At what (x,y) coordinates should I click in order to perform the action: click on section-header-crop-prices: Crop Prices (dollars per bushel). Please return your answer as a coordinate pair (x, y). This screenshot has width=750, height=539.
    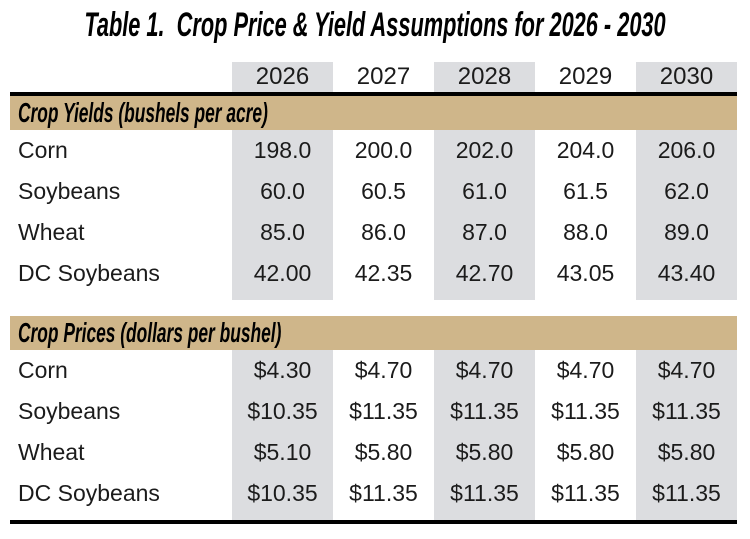
    Looking at the image, I should click on (373, 333).